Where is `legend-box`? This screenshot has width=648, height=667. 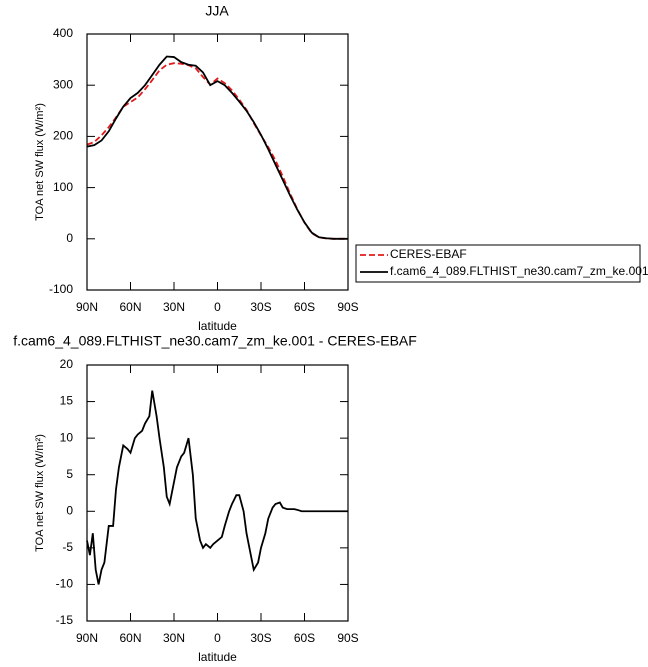
legend-box is located at coordinates (498, 263).